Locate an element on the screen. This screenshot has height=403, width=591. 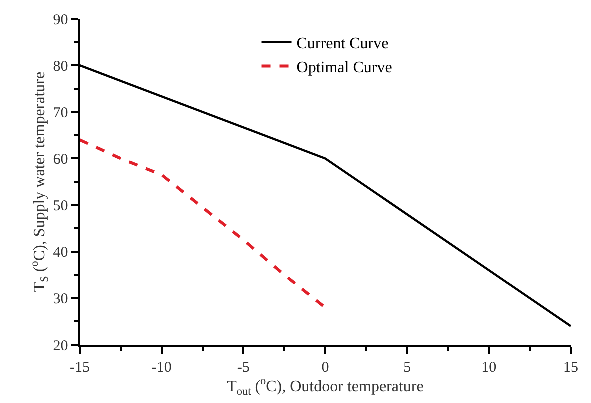
x-tick-label: 15 is located at coordinates (571, 368).